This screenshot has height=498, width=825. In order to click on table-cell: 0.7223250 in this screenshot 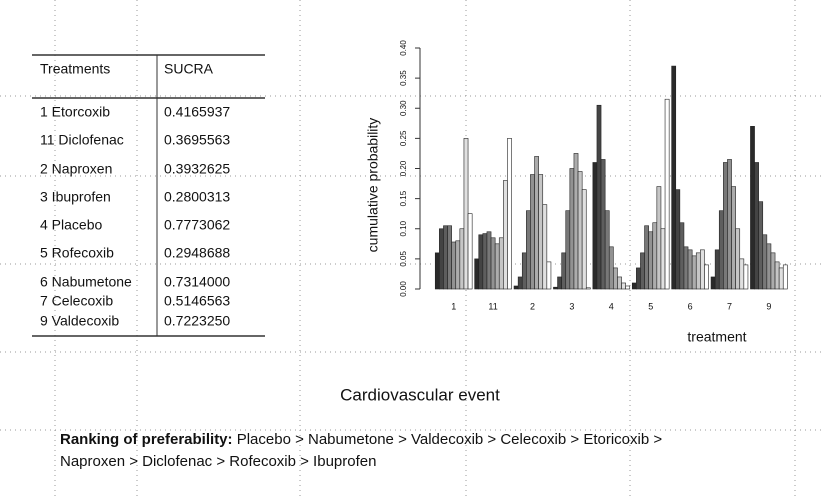, I will do `click(197, 321)`.